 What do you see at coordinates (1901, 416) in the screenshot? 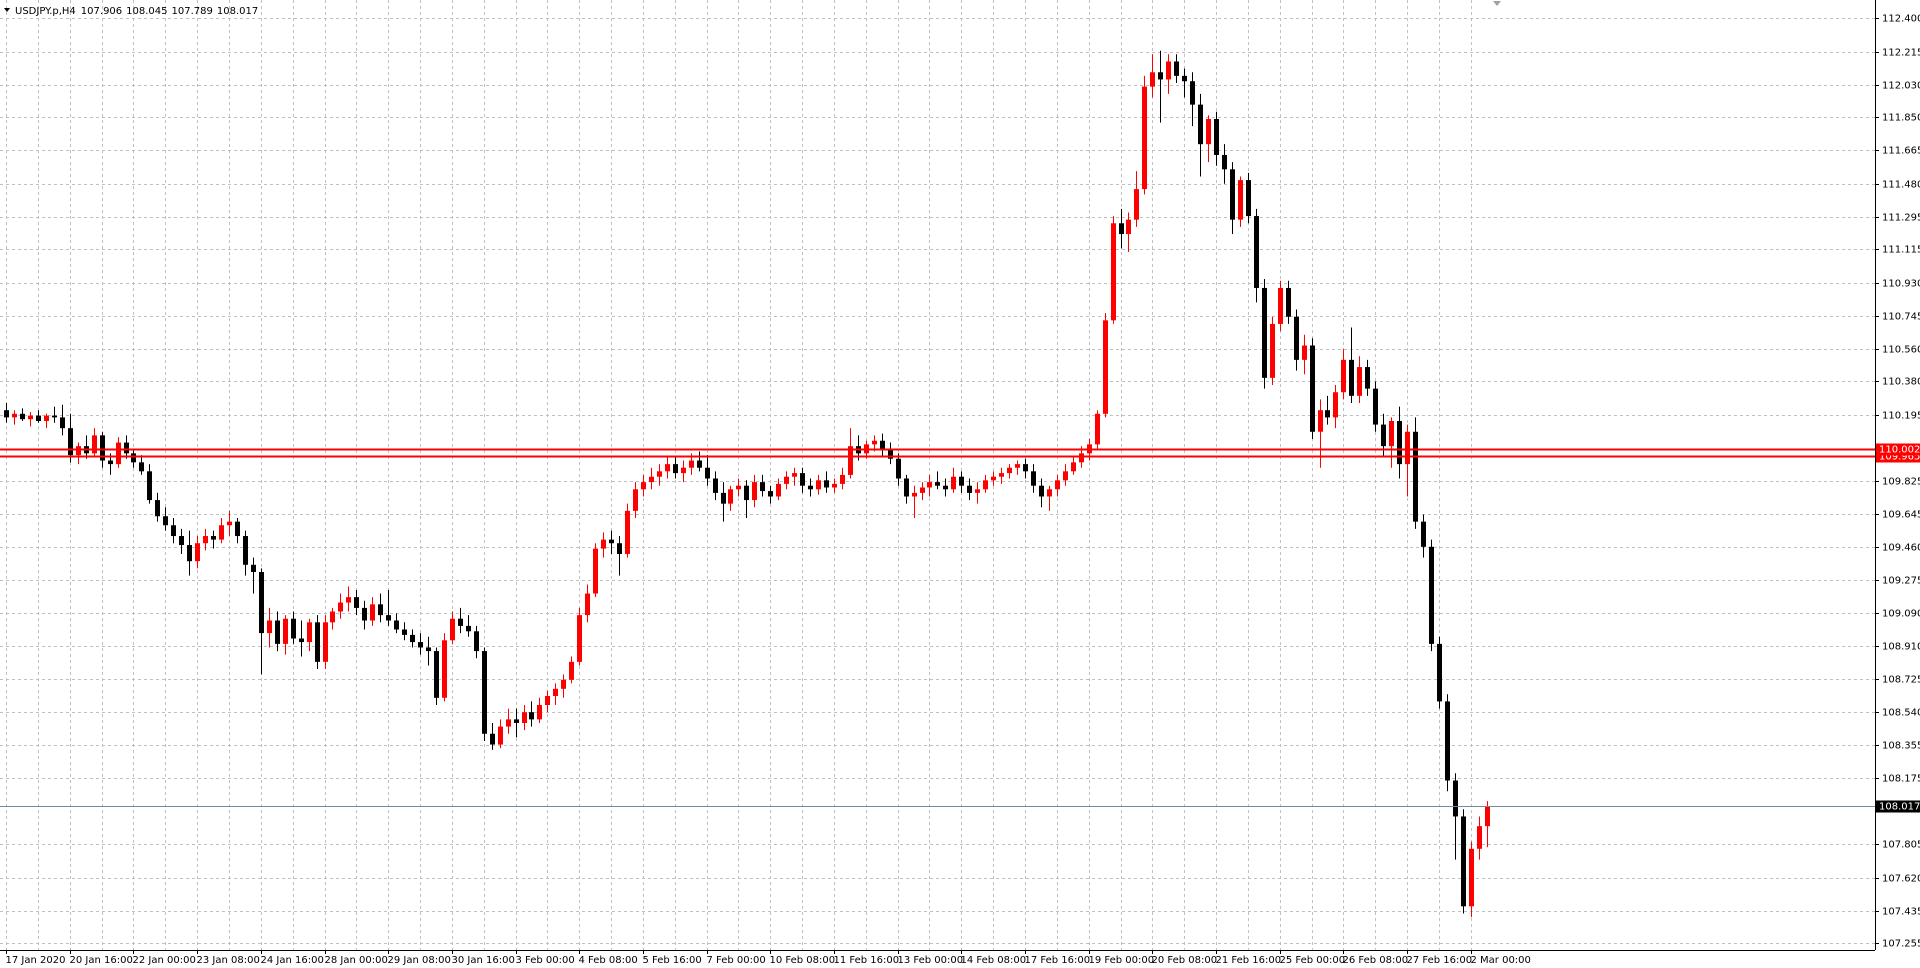
I see `y-tick-label: 110.195` at bounding box center [1901, 416].